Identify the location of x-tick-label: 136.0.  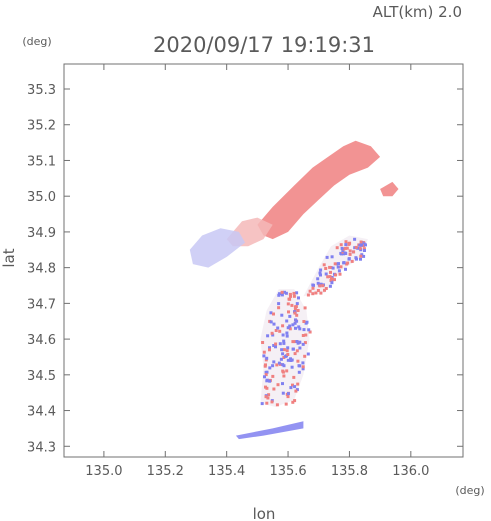
(410, 471).